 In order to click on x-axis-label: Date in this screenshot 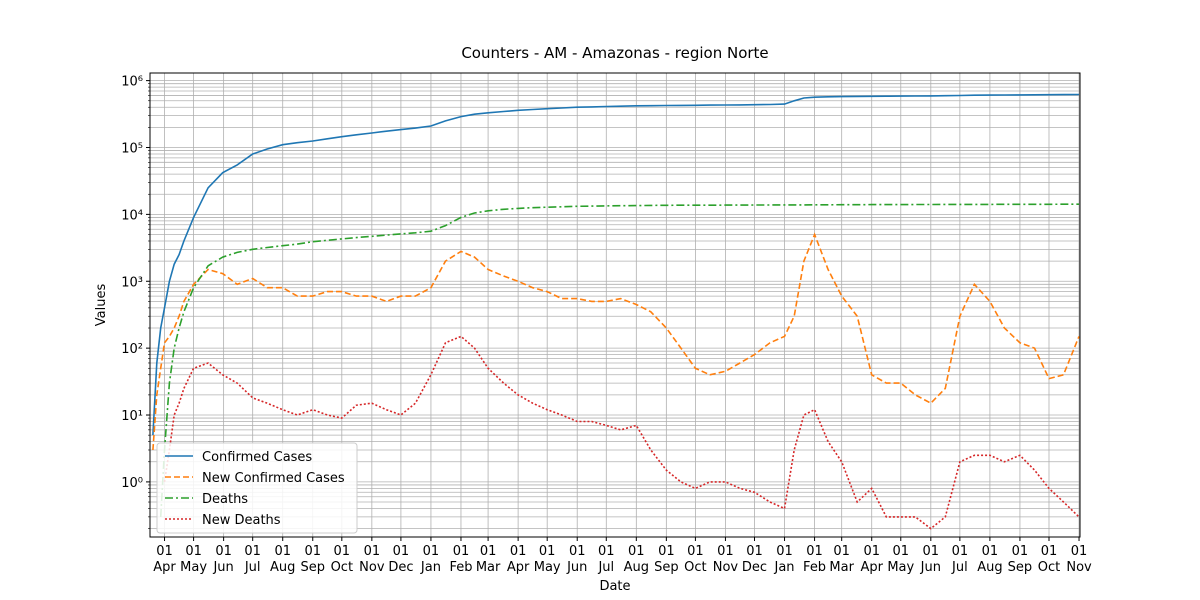, I will do `click(614, 586)`.